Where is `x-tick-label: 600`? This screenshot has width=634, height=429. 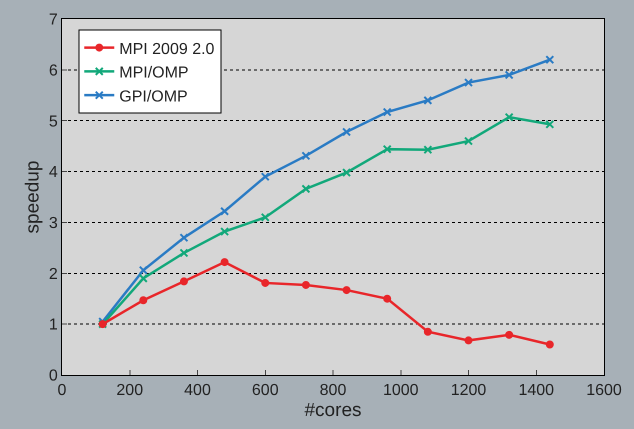 x-tick-label: 600 is located at coordinates (265, 391).